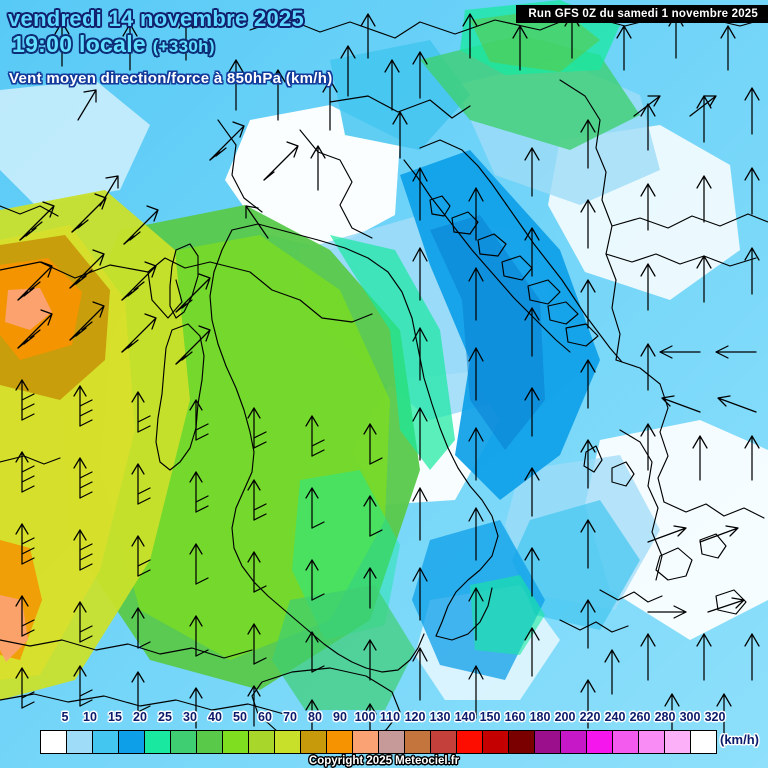 The image size is (768, 768). I want to click on legend-tick: 130, so click(440, 717).